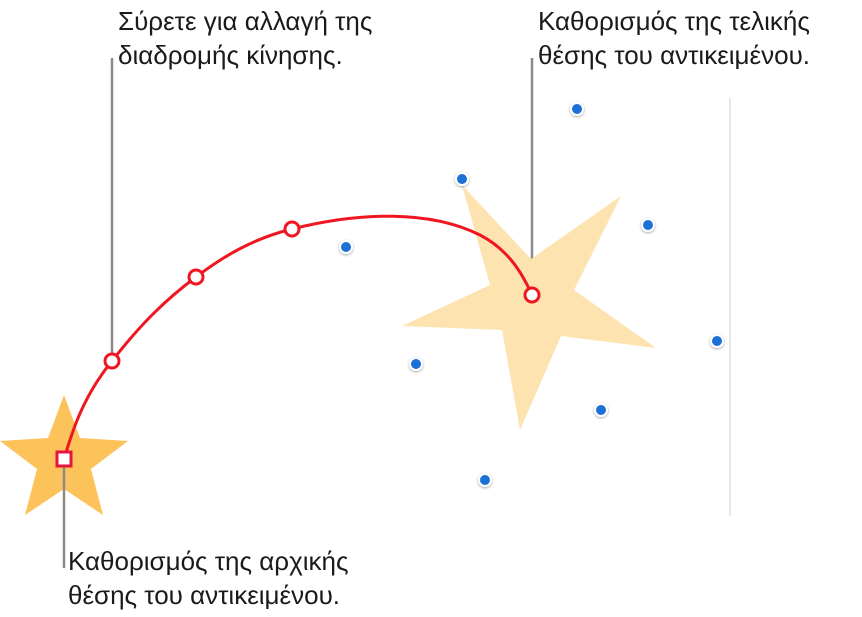  What do you see at coordinates (64, 459) in the screenshot?
I see `path-start-handle` at bounding box center [64, 459].